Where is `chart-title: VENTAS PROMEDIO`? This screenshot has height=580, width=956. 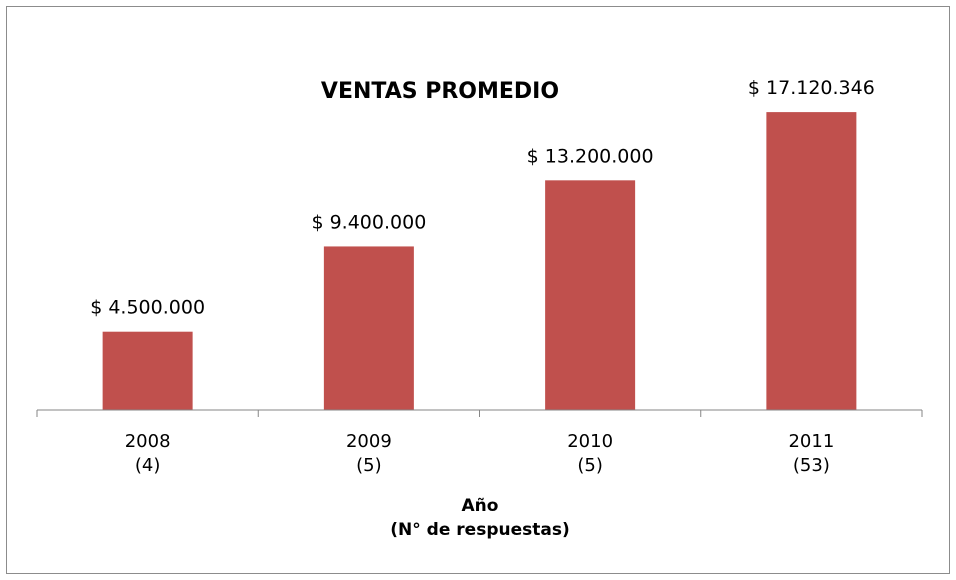 chart-title: VENTAS PROMEDIO is located at coordinates (440, 91).